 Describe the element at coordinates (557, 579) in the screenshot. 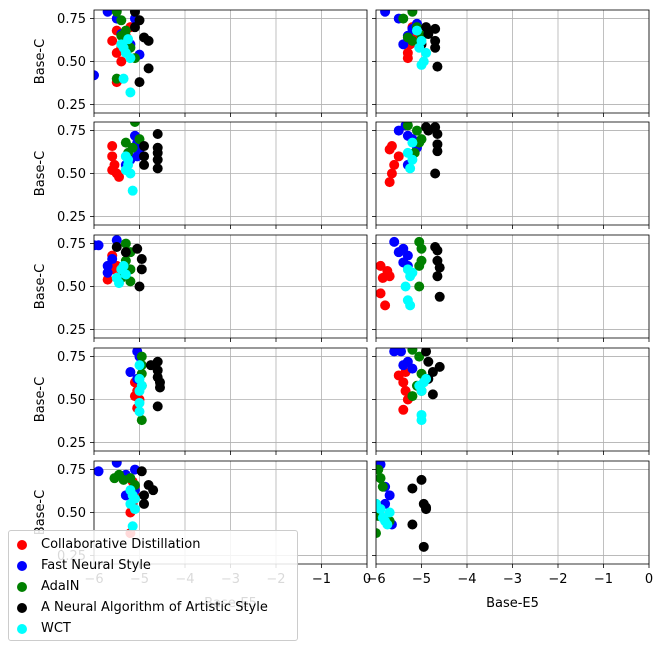

I see `x-tick-label: −2` at that location.